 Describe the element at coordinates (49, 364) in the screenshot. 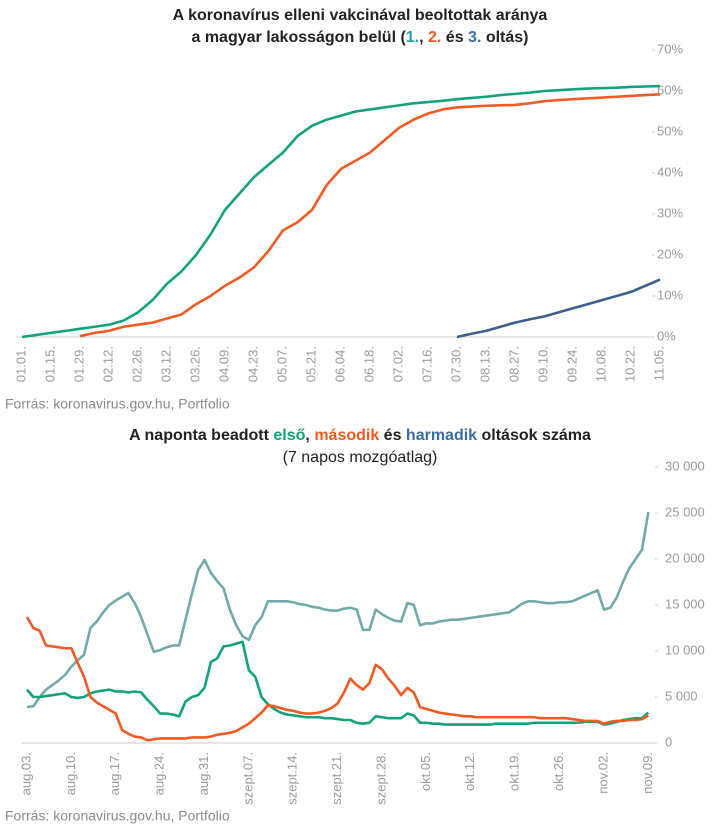

I see `x-tick-label: 01.15.` at that location.